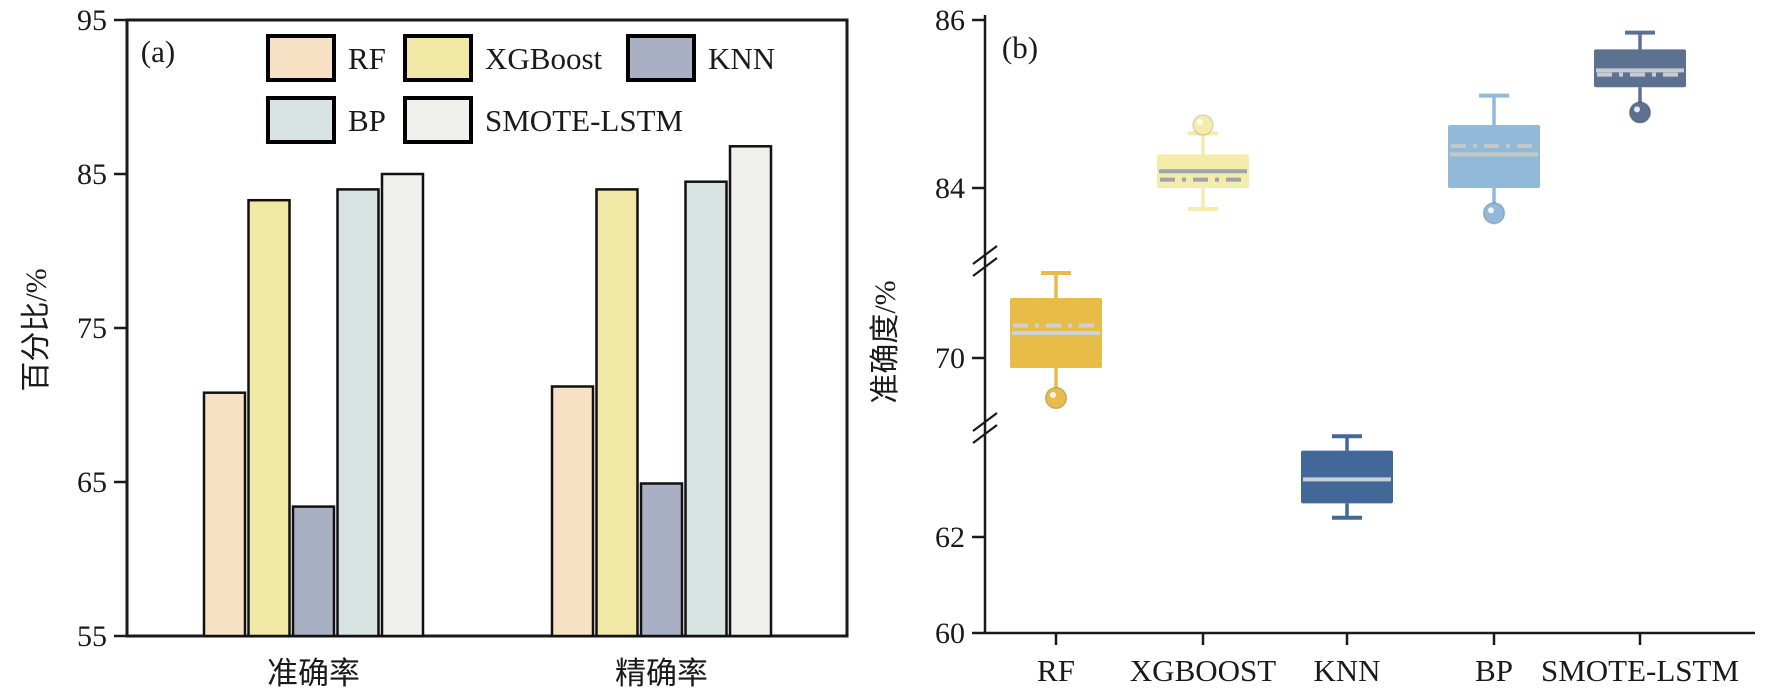 This screenshot has height=693, width=1772. What do you see at coordinates (544, 58) in the screenshot?
I see `legend-label-XGBoost: XGBoost` at bounding box center [544, 58].